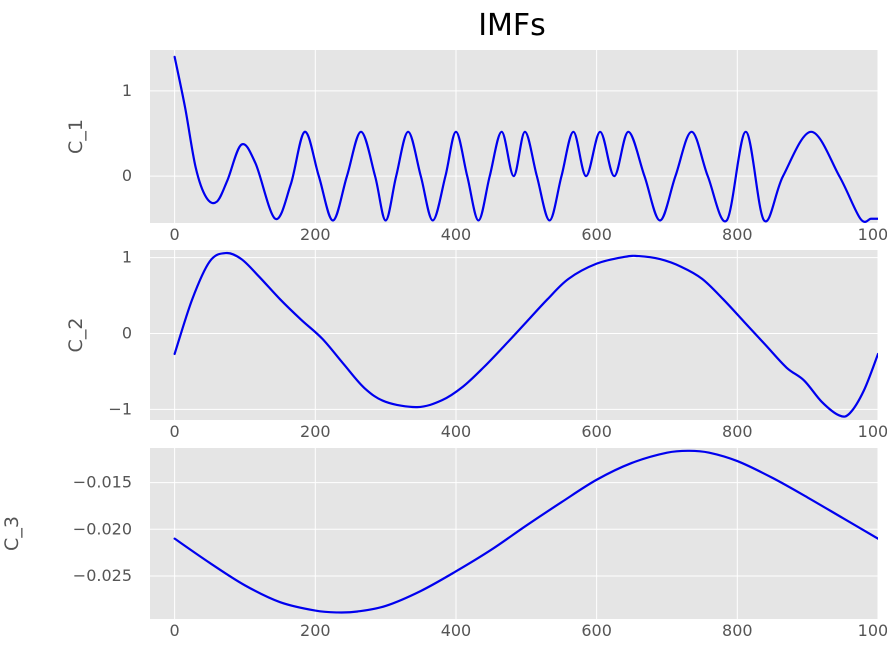  Describe the element at coordinates (102, 575) in the screenshot. I see `y-tick-label: −0.025` at that location.